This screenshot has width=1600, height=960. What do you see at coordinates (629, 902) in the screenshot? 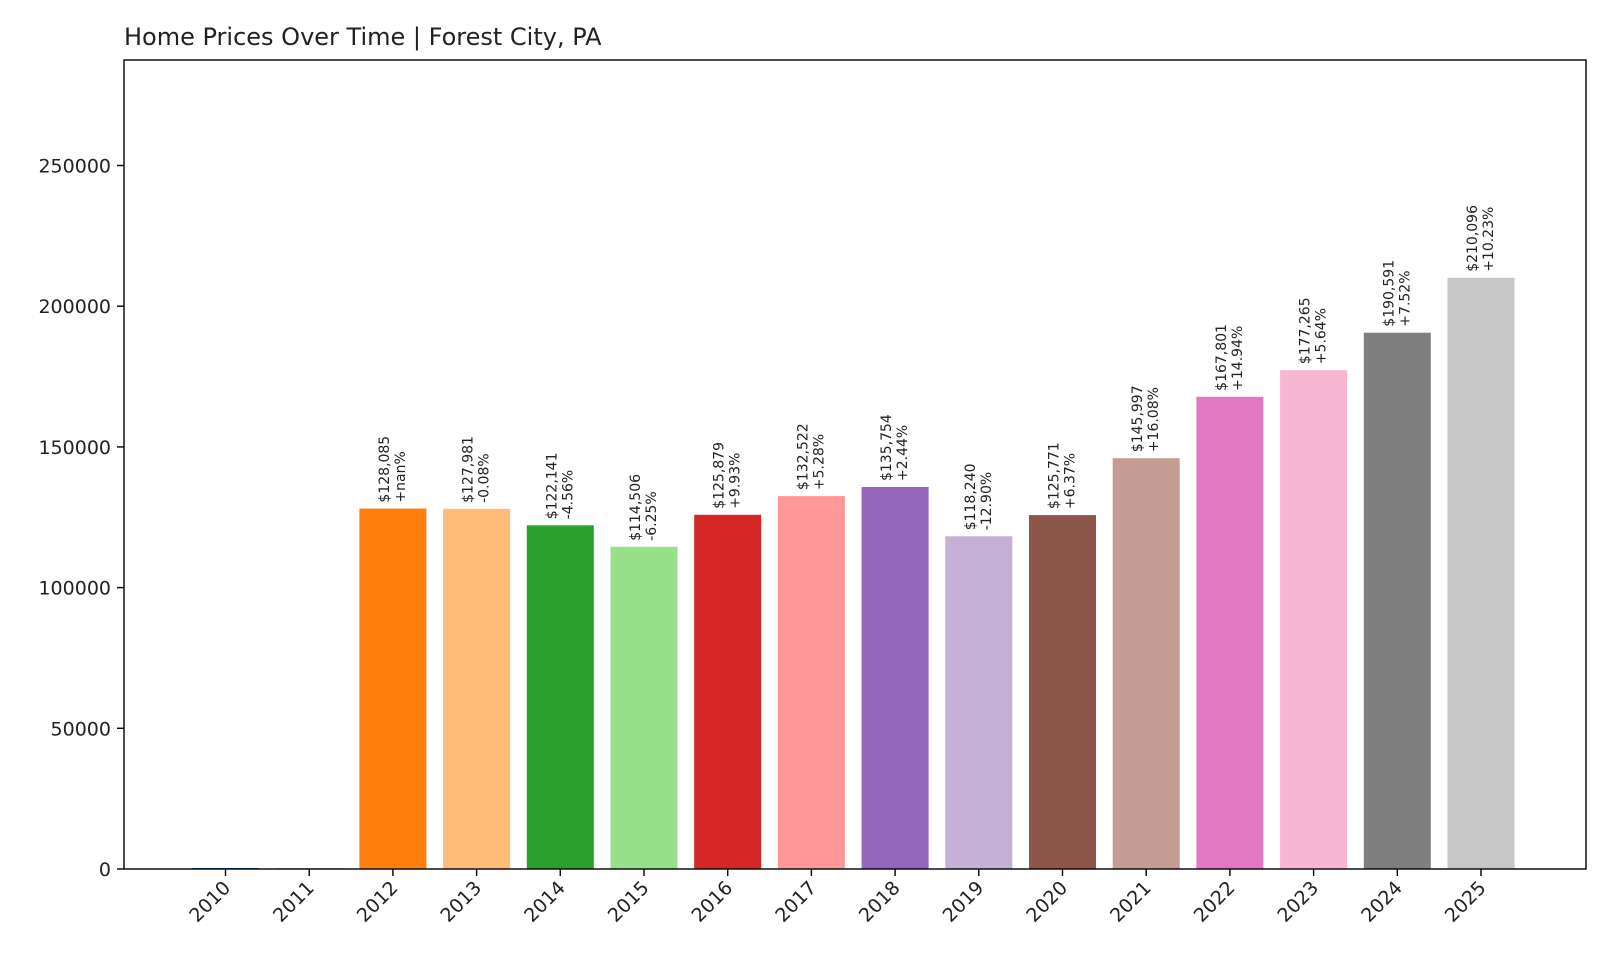
I see `x-tick-label: 2015` at bounding box center [629, 902].